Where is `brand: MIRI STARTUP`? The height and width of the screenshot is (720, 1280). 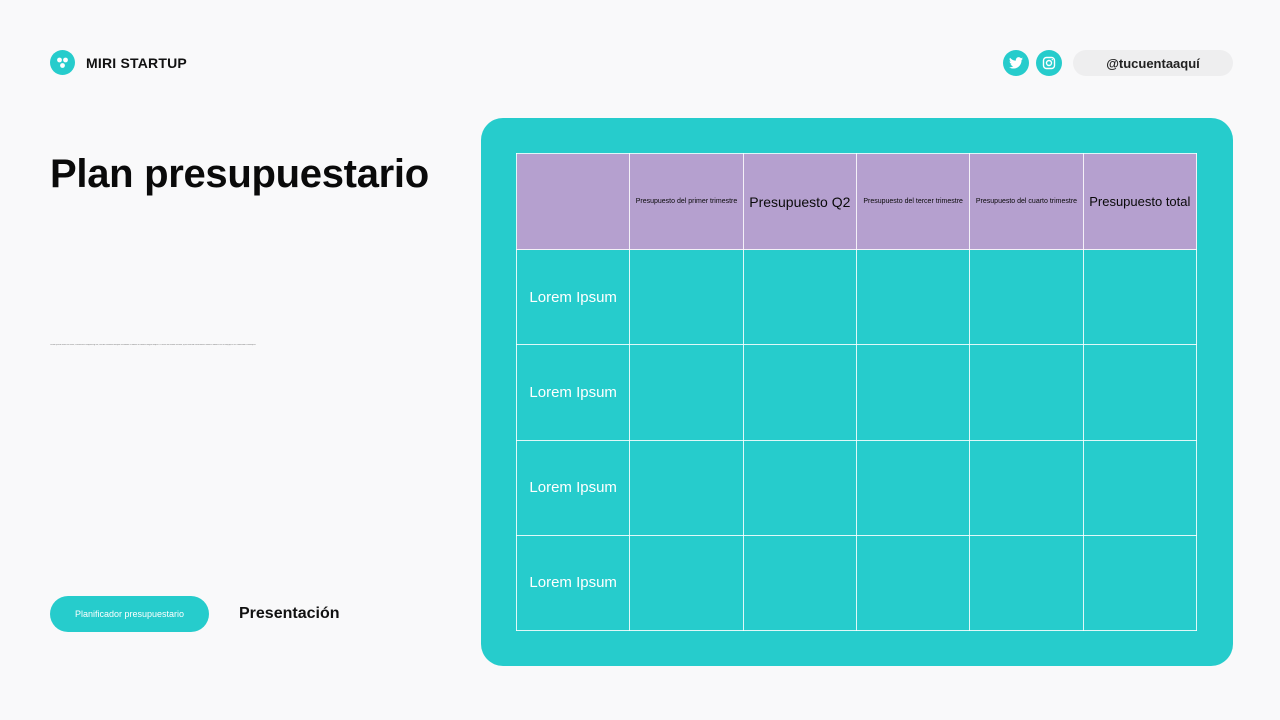
brand: MIRI STARTUP is located at coordinates (118, 62).